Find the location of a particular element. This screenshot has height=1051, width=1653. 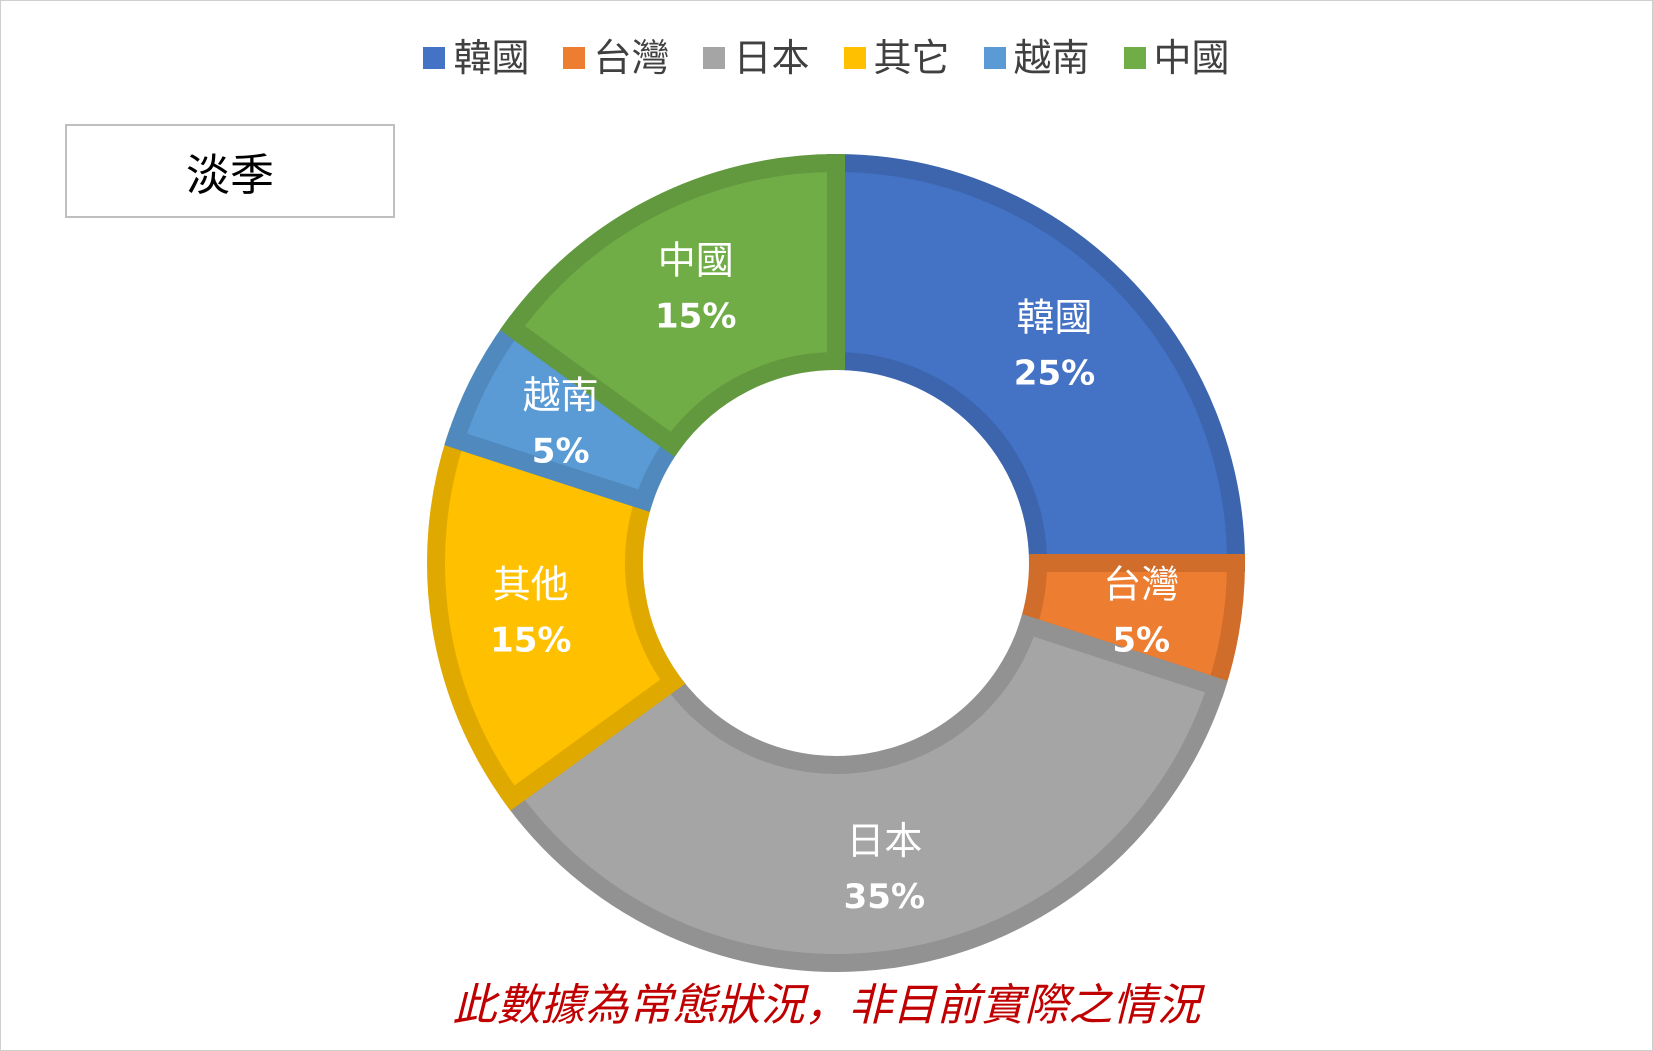

legend-item-japan: 日本 is located at coordinates (756, 58).